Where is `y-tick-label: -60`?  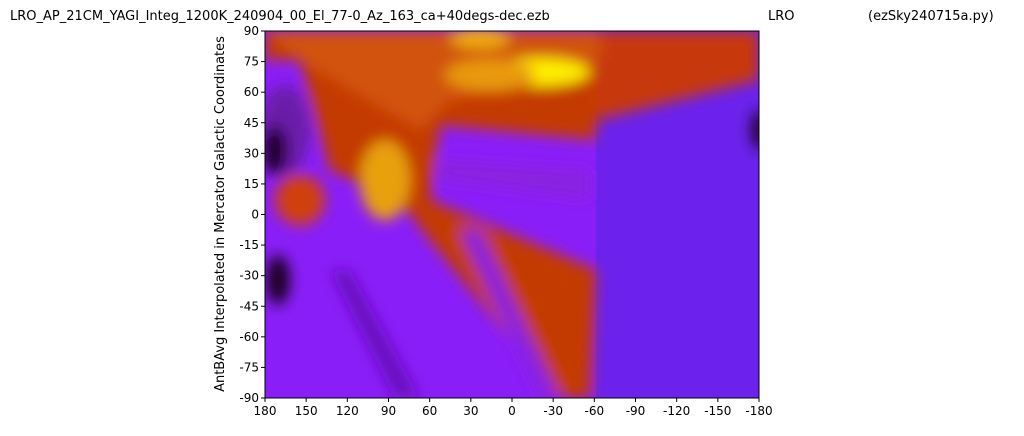 y-tick-label: -60 is located at coordinates (249, 337).